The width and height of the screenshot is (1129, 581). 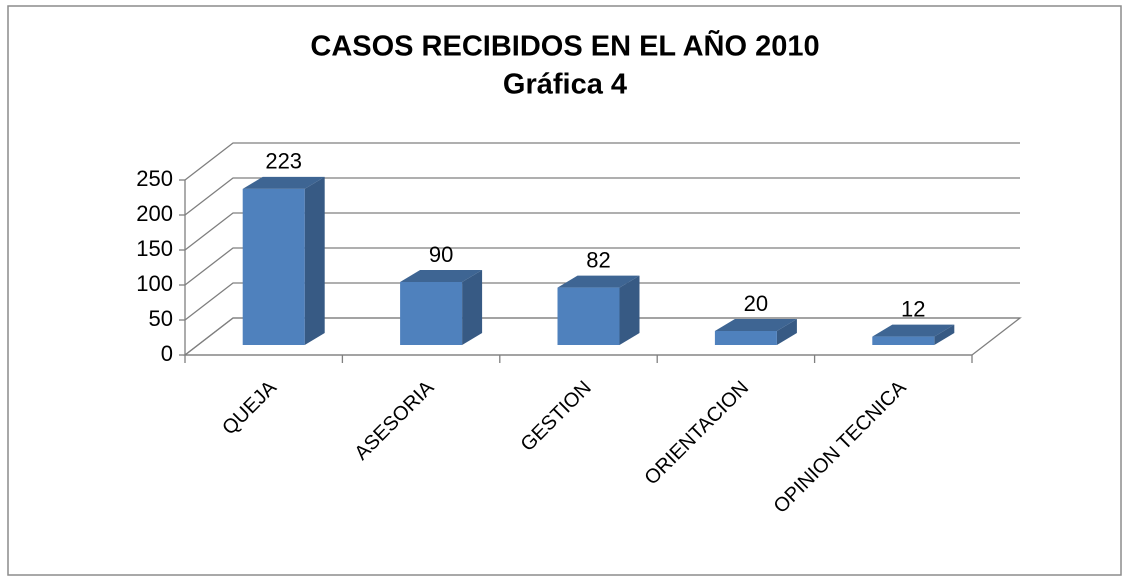 What do you see at coordinates (154, 248) in the screenshot?
I see `y-tick-label: 150` at bounding box center [154, 248].